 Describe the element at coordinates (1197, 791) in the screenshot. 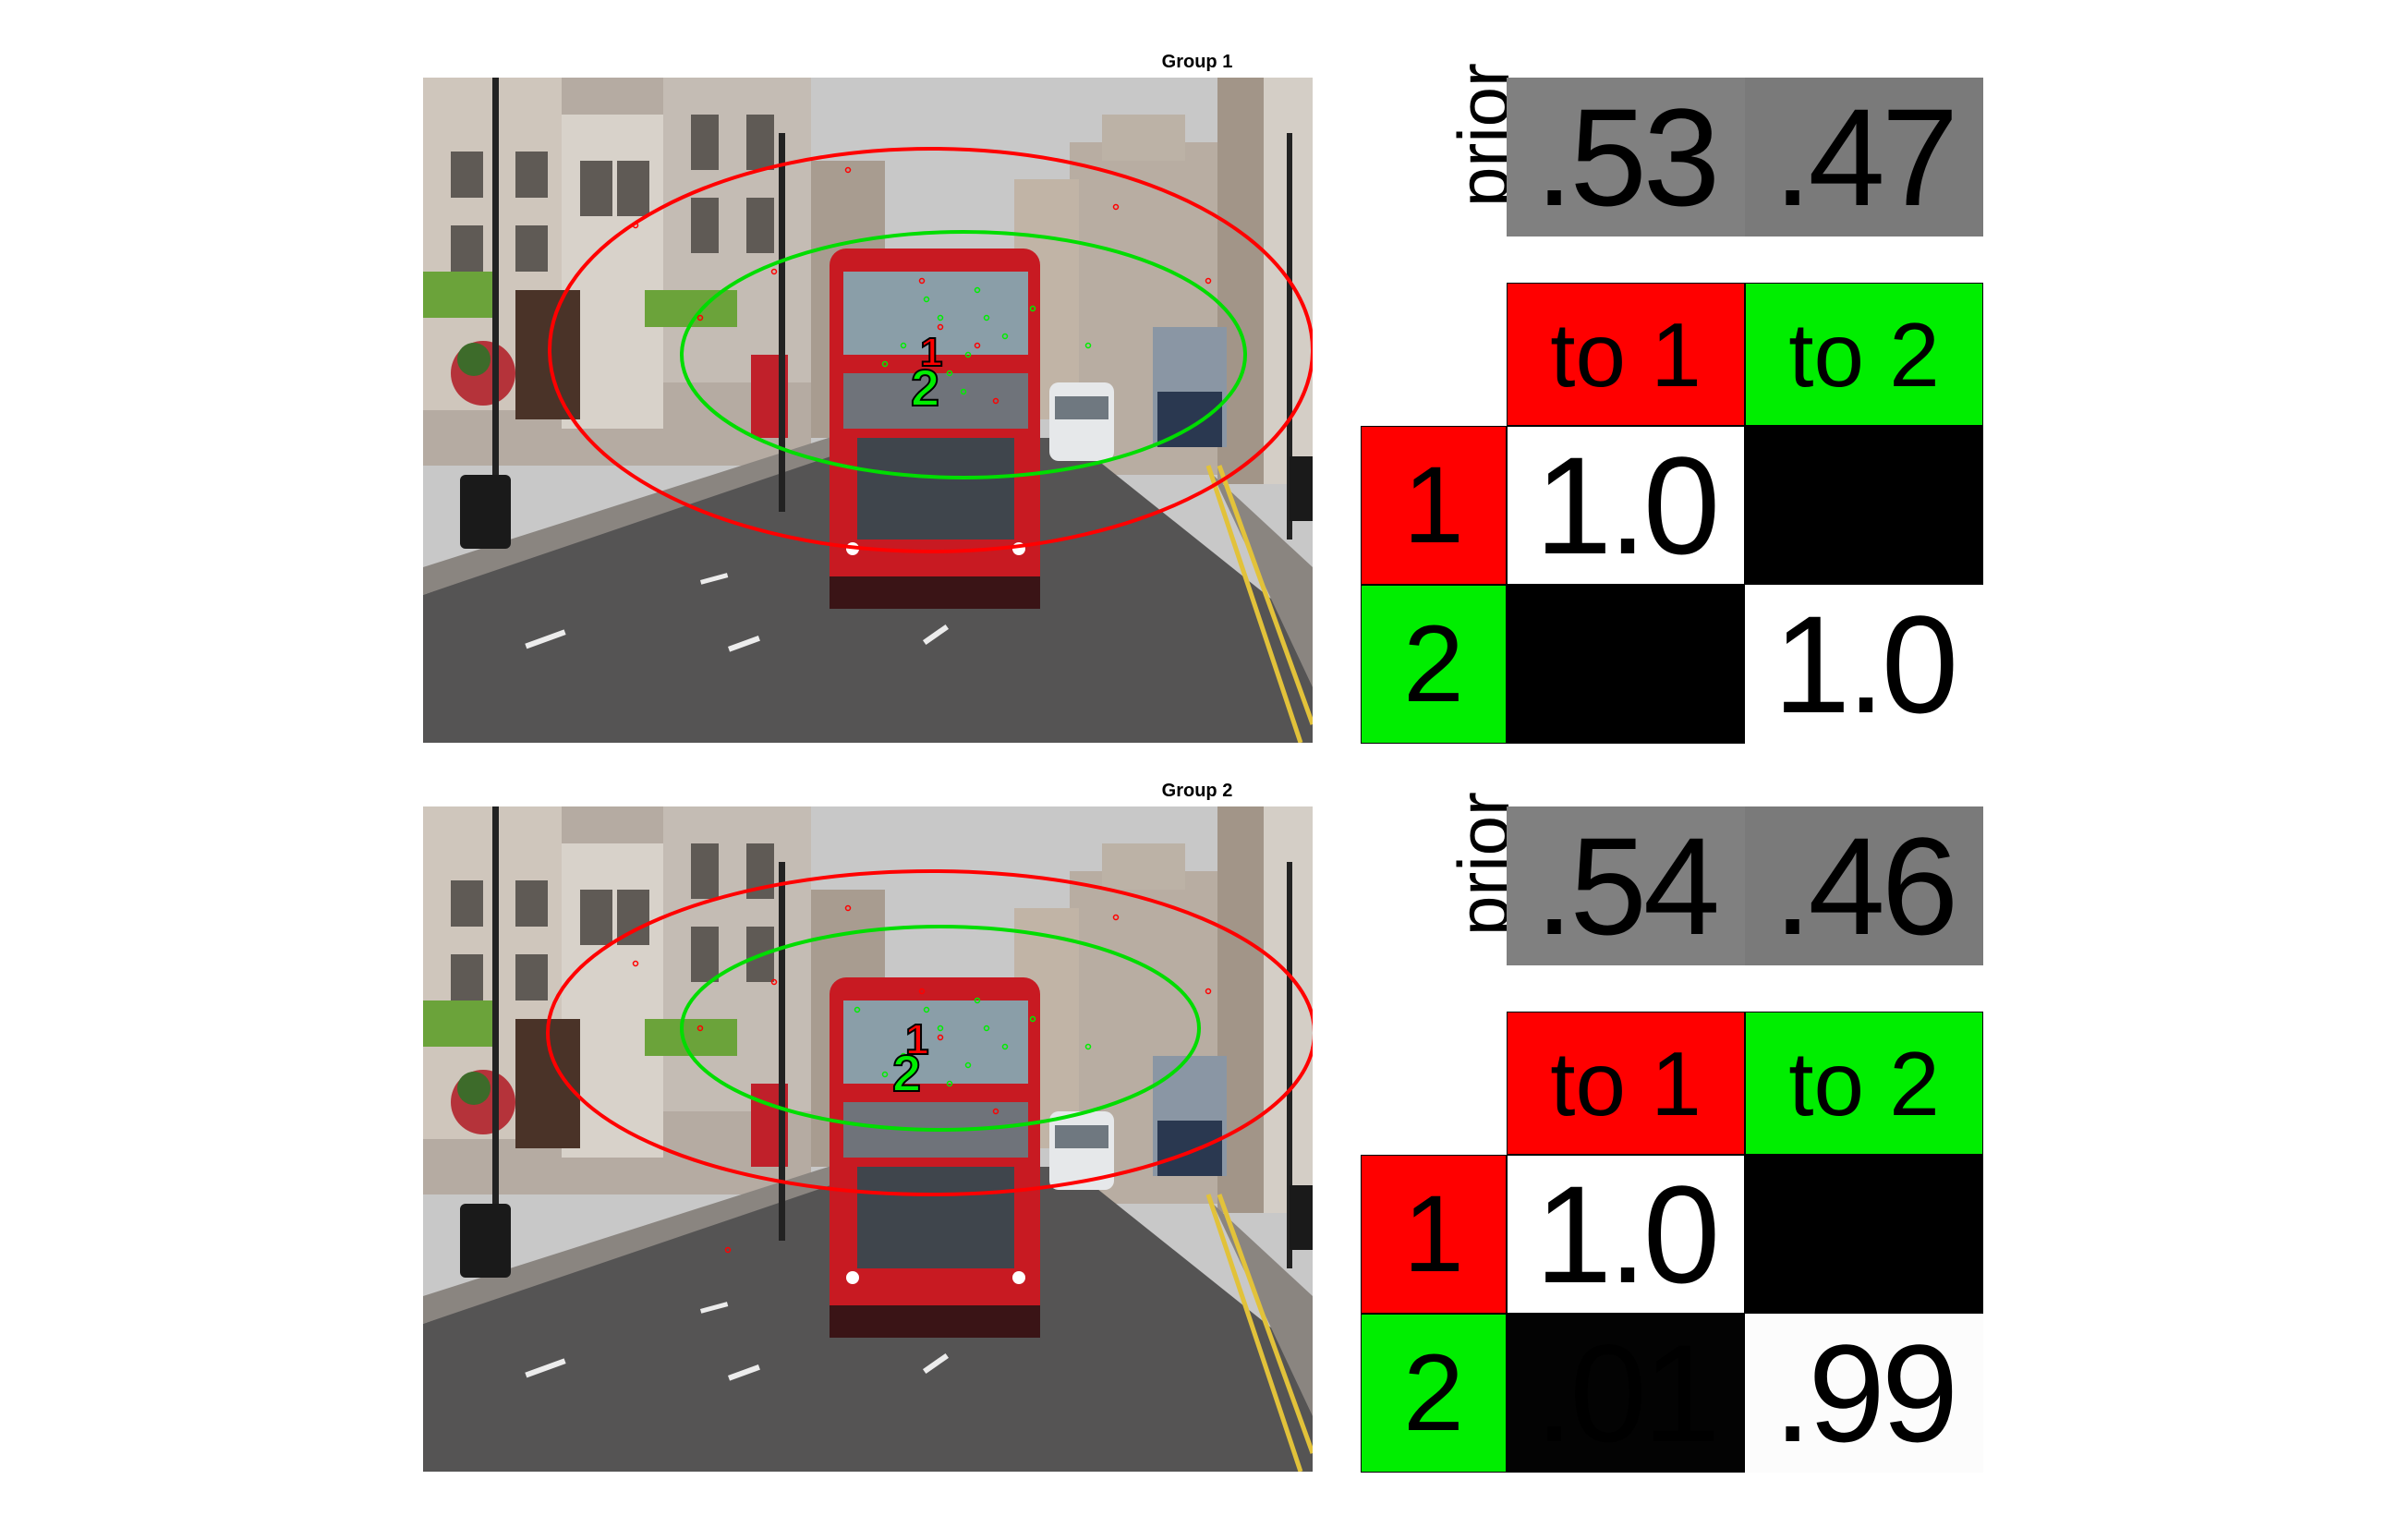

I see `group-title: Group 2` at that location.